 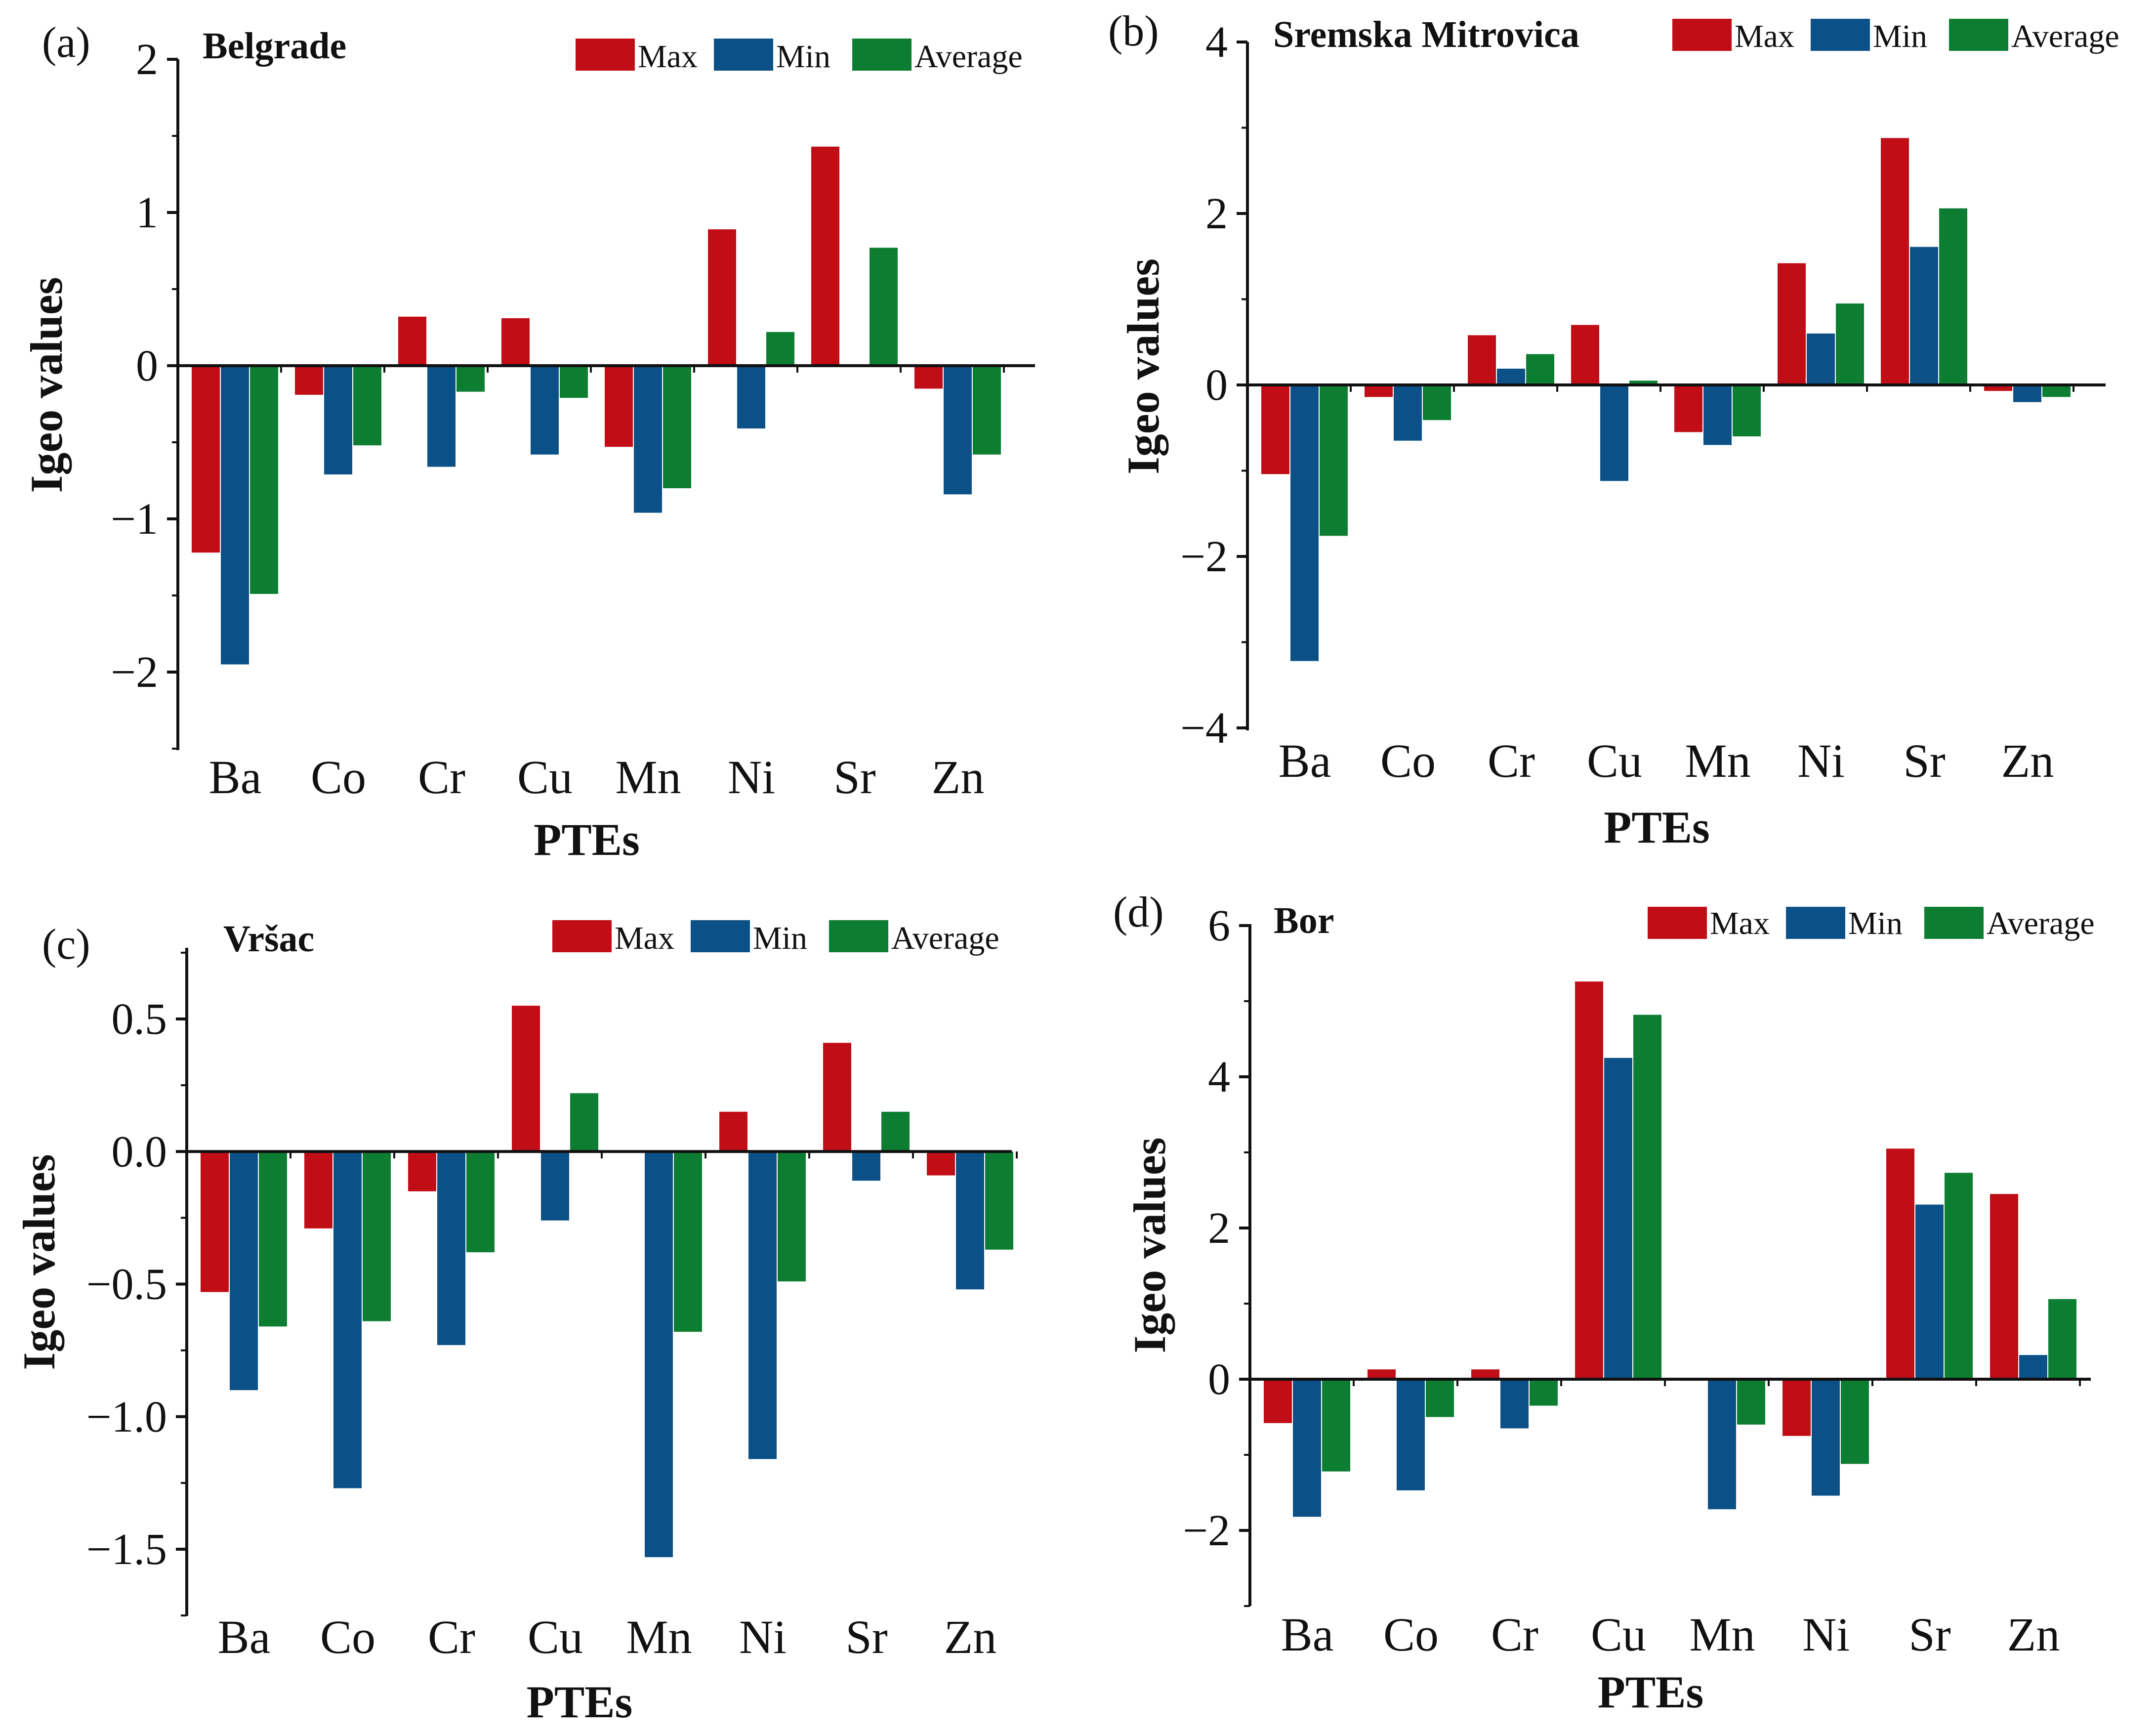 What do you see at coordinates (1821, 760) in the screenshot?
I see `category-label-ni: Ni` at bounding box center [1821, 760].